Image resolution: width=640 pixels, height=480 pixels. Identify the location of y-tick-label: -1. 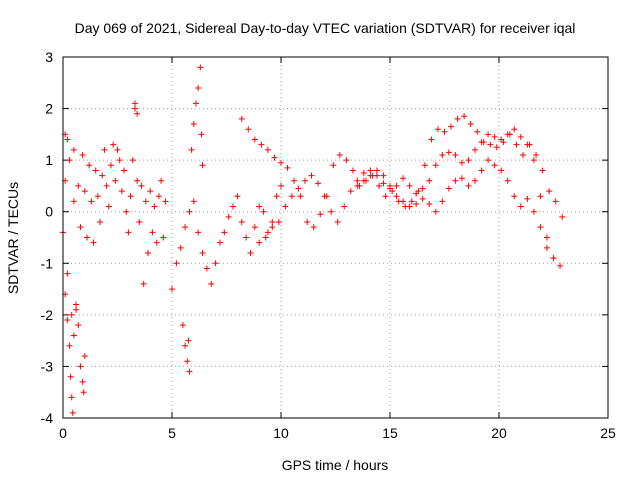
(47, 263).